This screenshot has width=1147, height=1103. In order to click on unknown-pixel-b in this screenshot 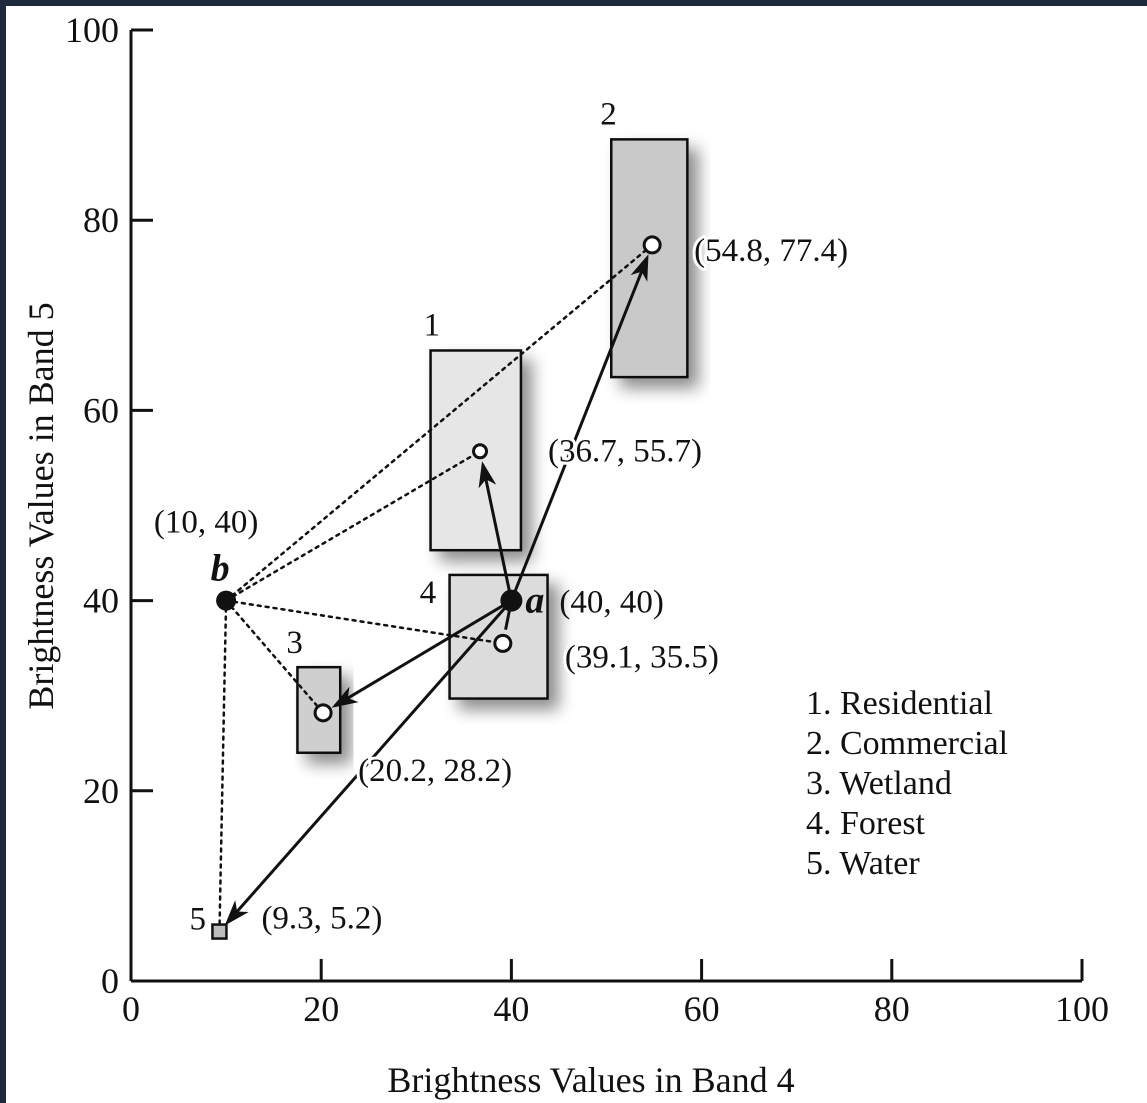, I will do `click(226, 600)`.